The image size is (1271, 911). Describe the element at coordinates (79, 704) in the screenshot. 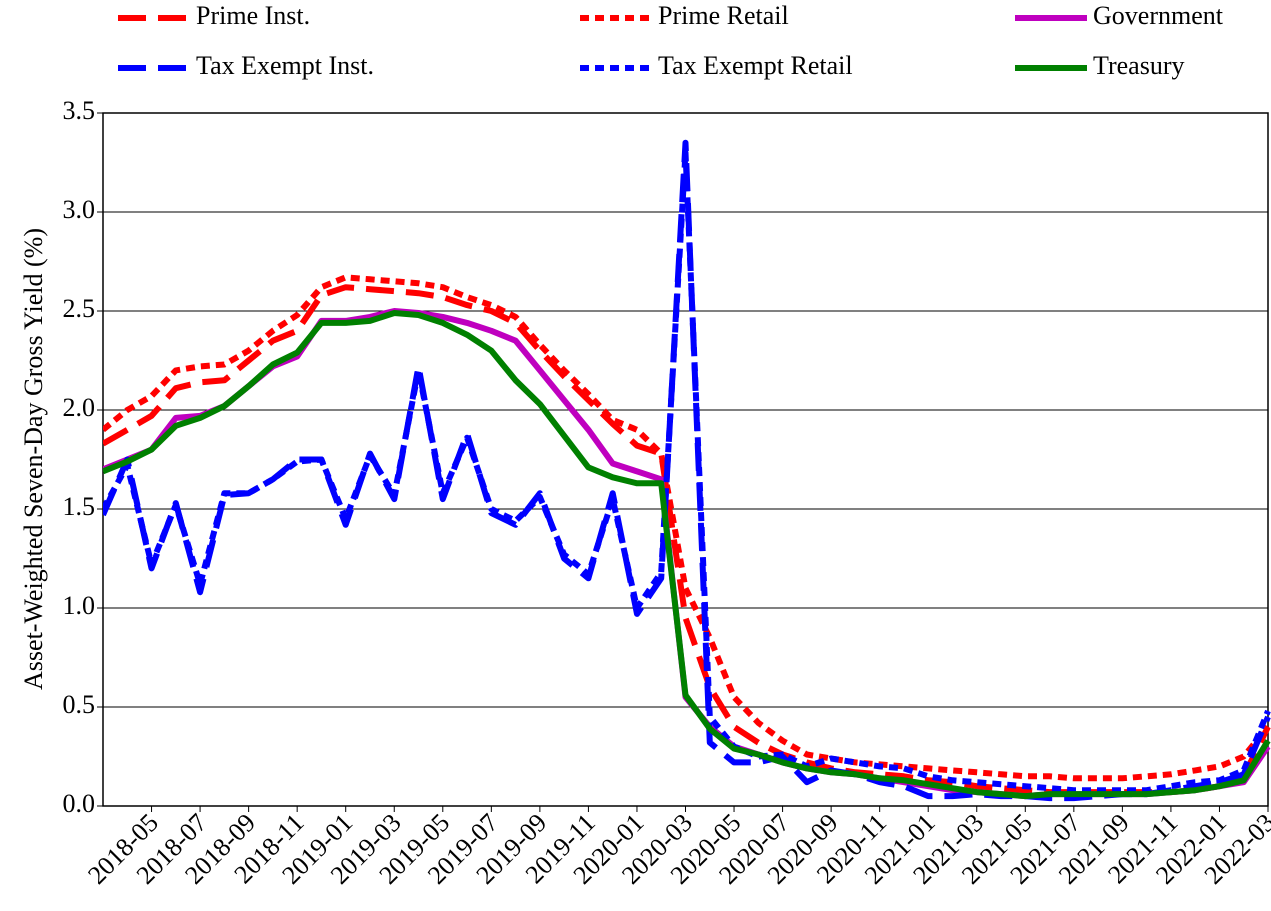

I see `y-tick-label: 0.5` at that location.